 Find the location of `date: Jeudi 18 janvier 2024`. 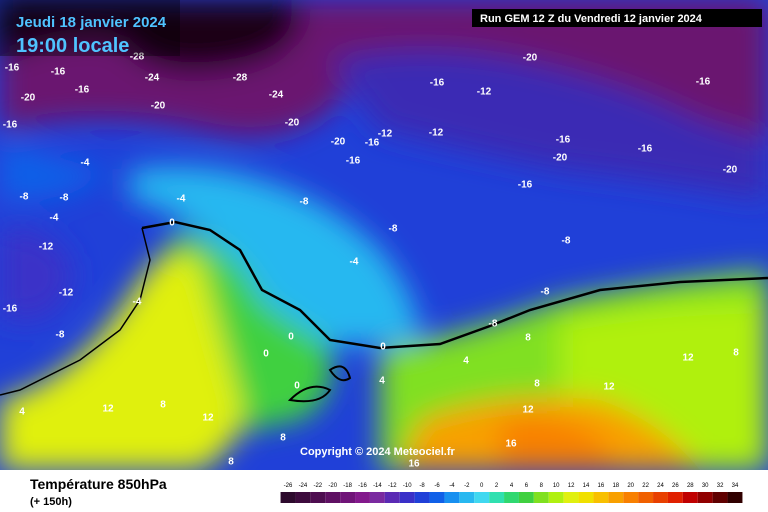

date: Jeudi 18 janvier 2024 is located at coordinates (91, 22).